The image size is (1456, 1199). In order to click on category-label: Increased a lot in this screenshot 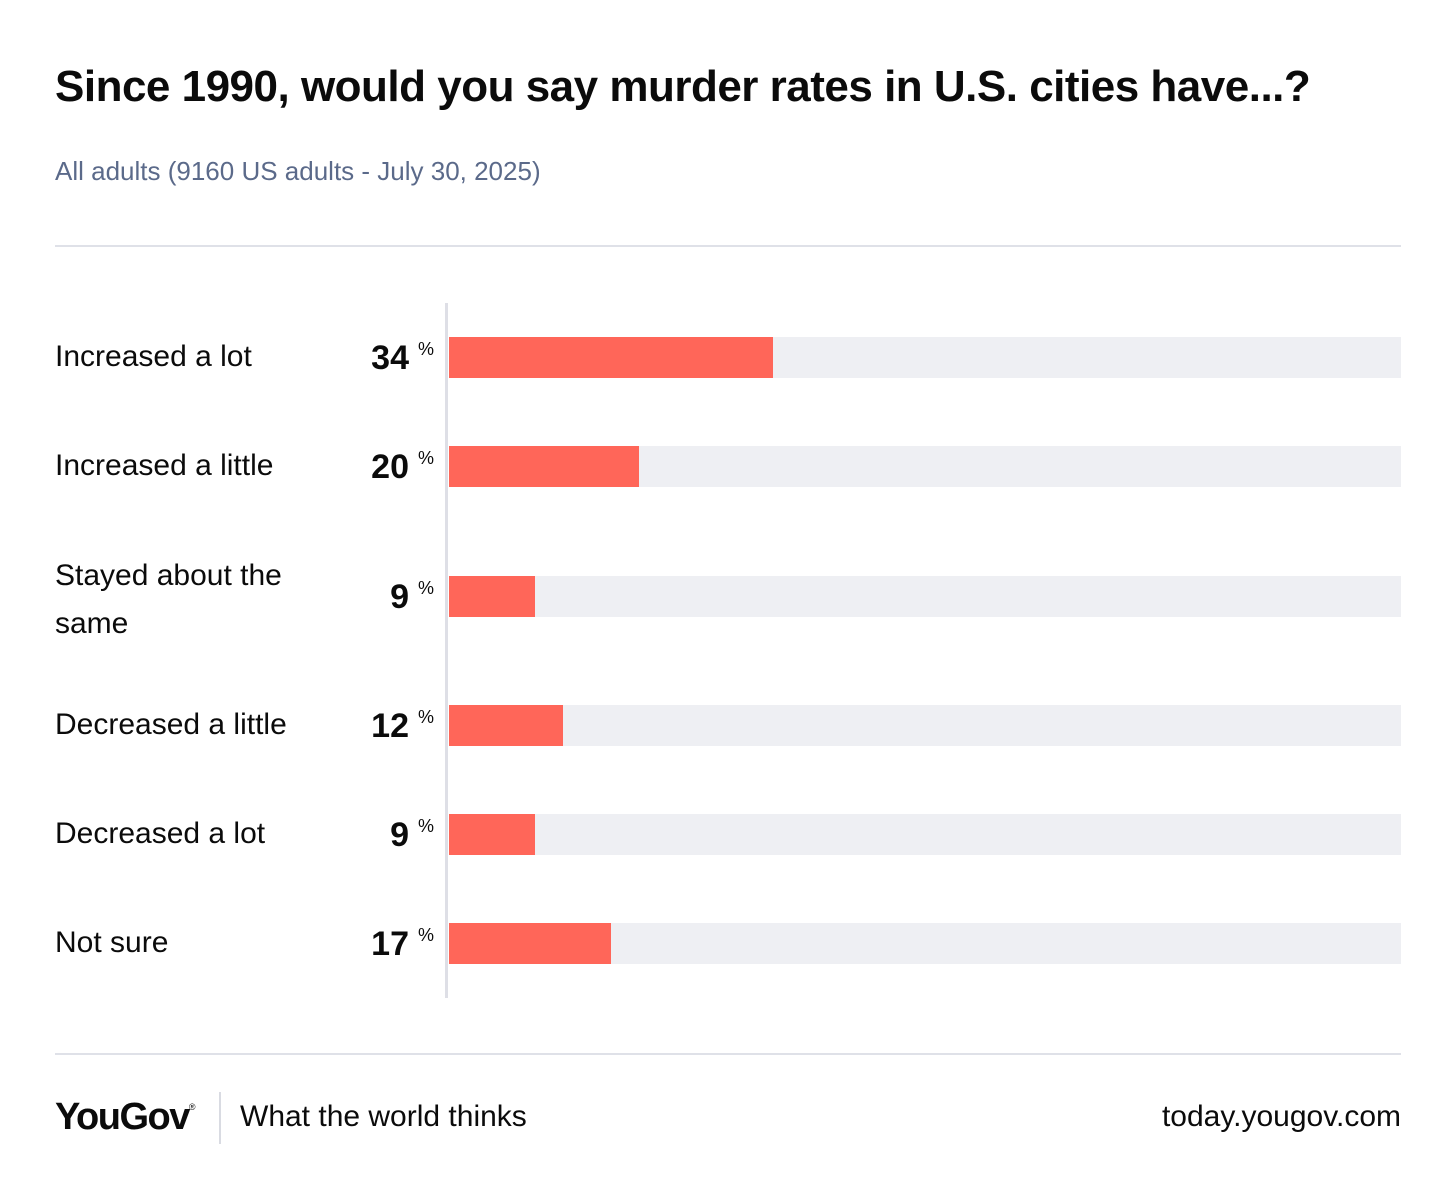, I will do `click(153, 356)`.